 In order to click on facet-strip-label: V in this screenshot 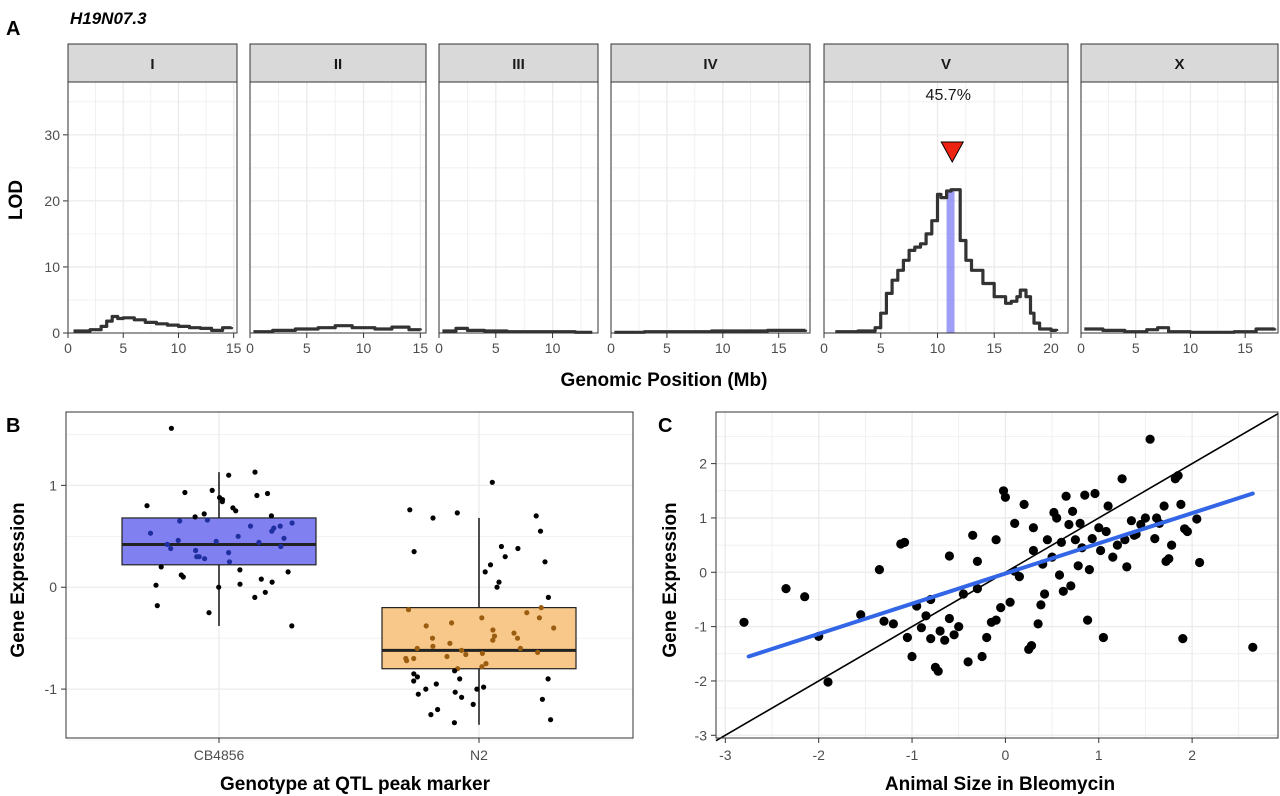, I will do `click(946, 64)`.